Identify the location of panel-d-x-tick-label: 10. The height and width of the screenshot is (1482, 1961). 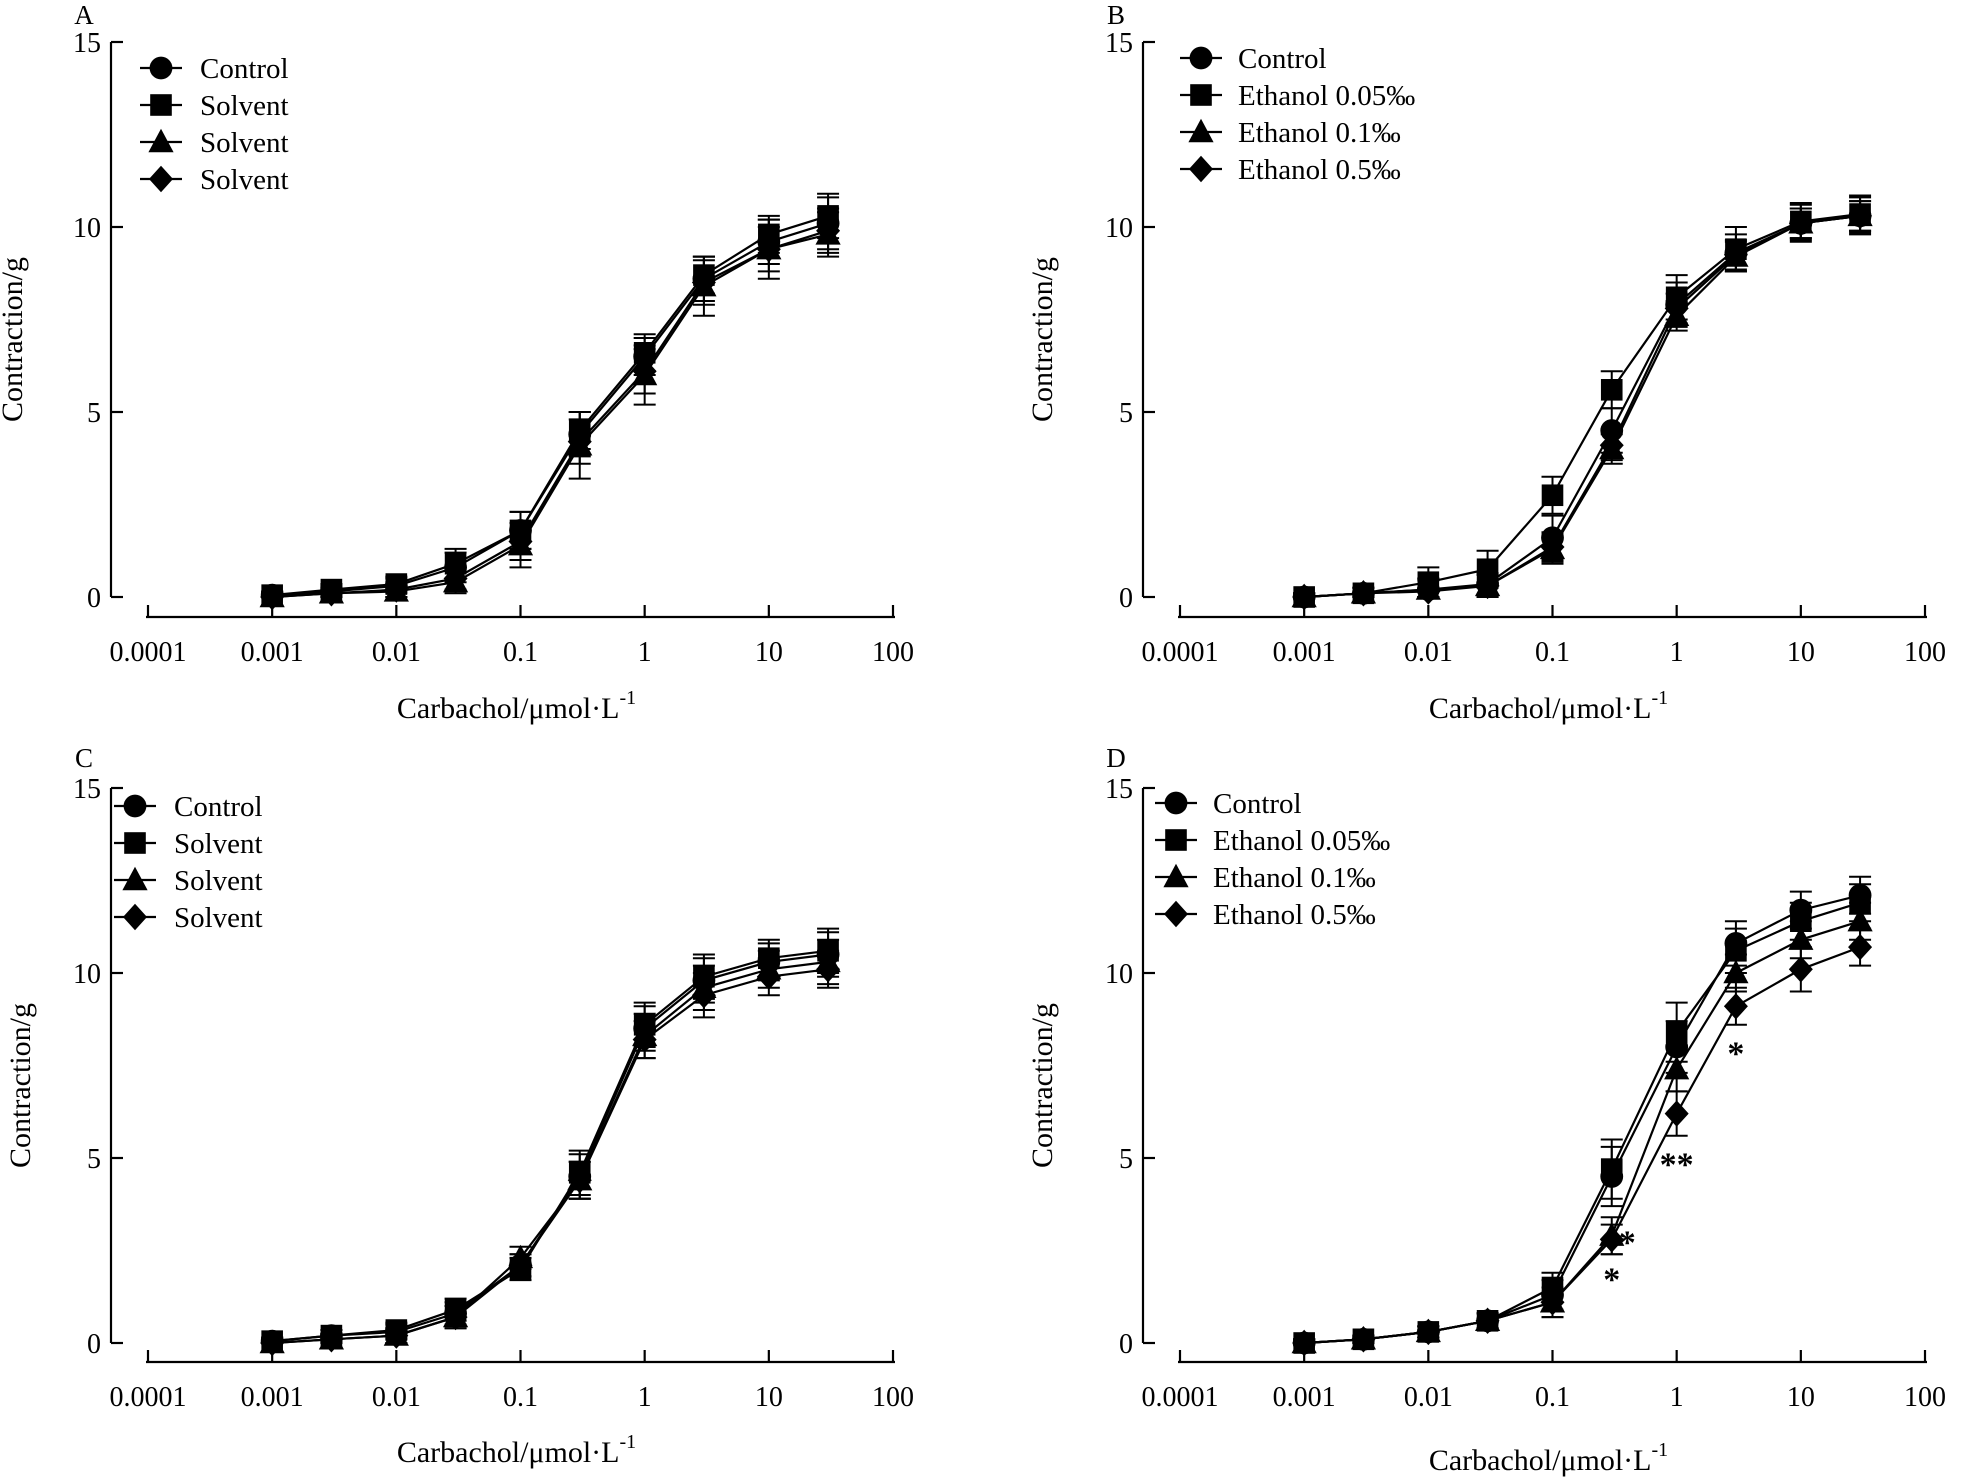
(1801, 1397).